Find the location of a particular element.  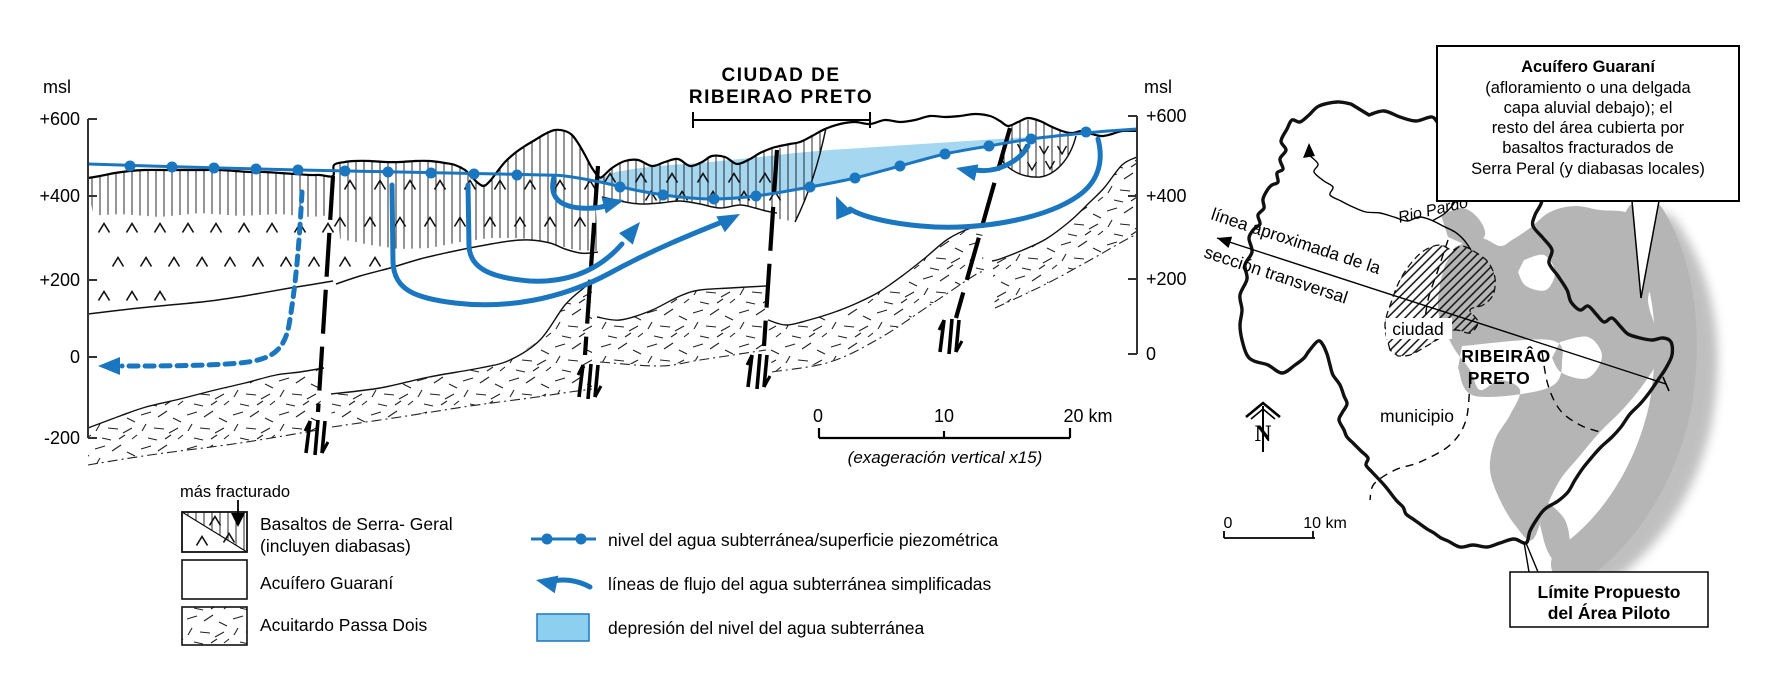

svg-text: Acuitardo Passa Dois is located at coordinates (344, 625).